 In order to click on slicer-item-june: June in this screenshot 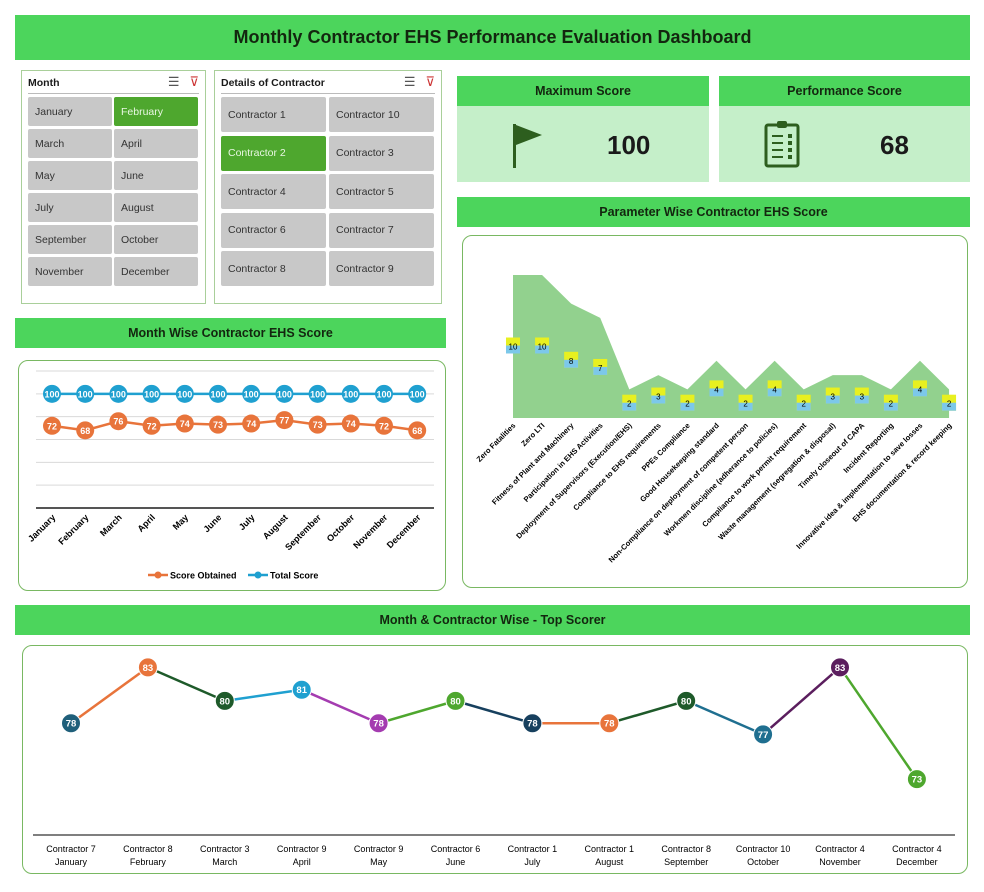, I will do `click(156, 175)`.